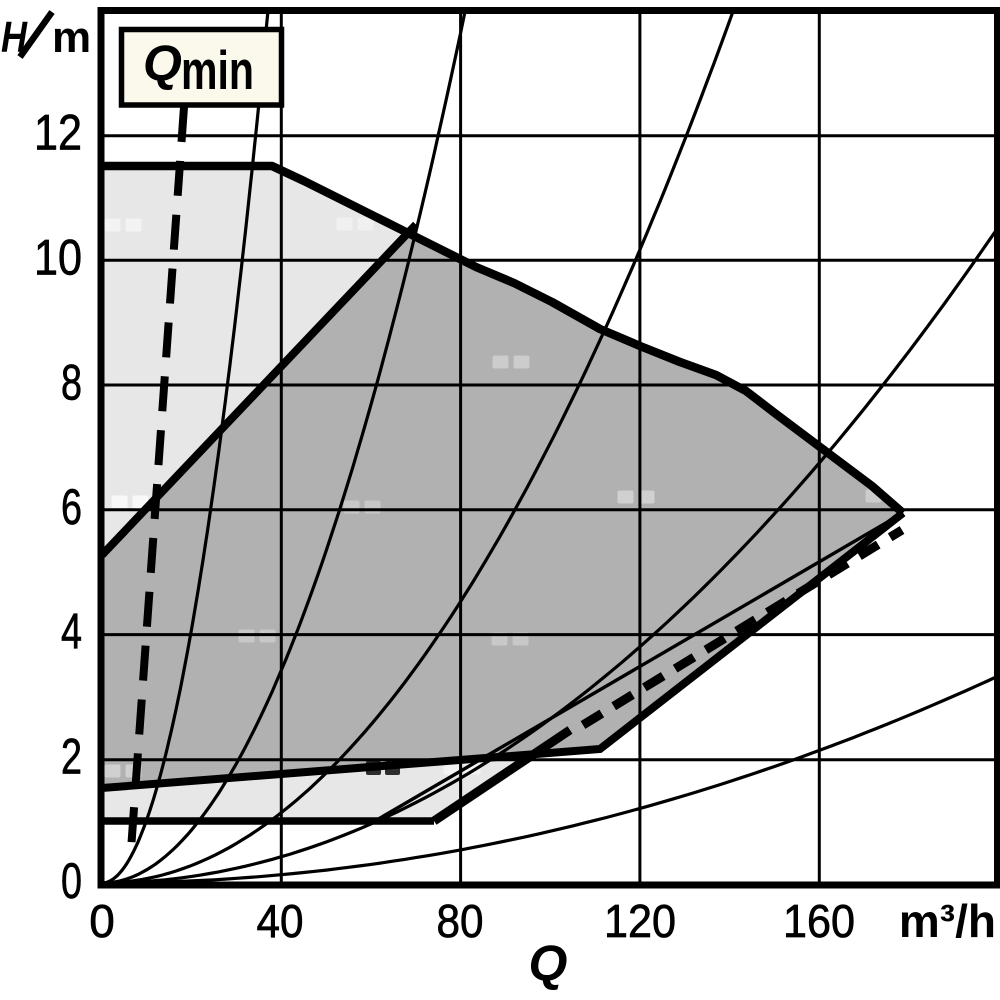  Describe the element at coordinates (217, 70) in the screenshot. I see `svg-text: min` at that location.